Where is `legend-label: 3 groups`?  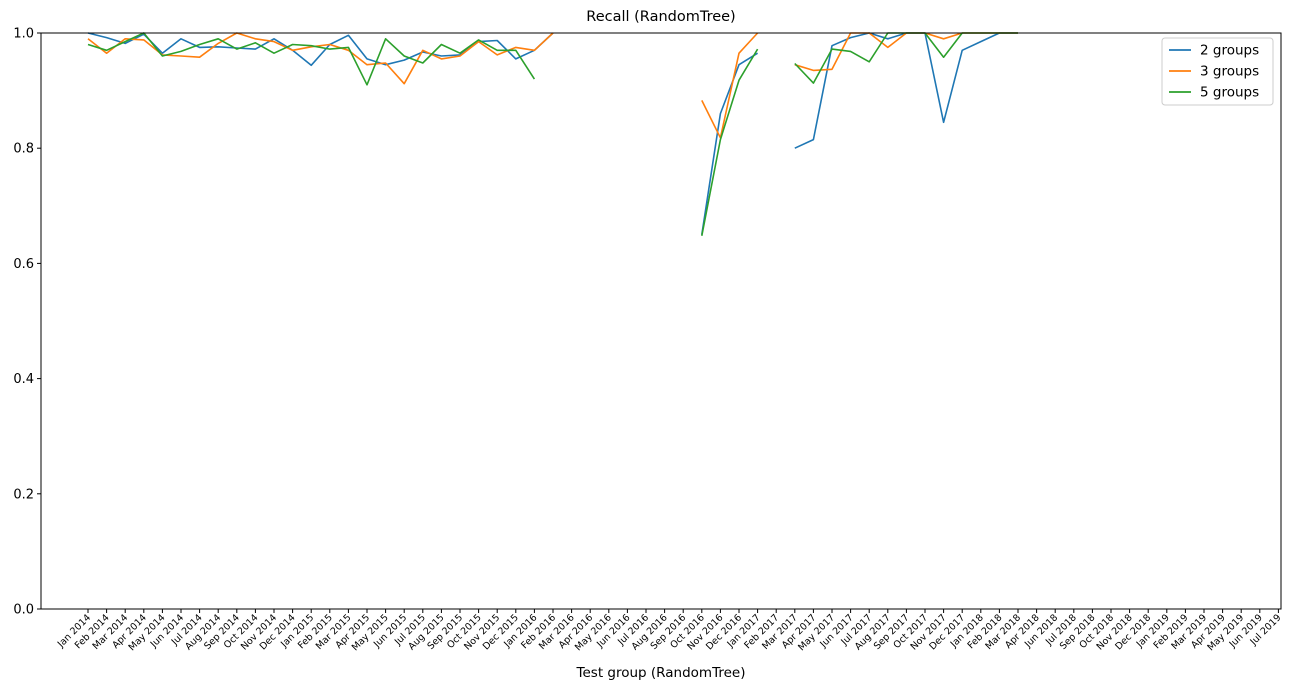
legend-label: 3 groups is located at coordinates (1229, 72).